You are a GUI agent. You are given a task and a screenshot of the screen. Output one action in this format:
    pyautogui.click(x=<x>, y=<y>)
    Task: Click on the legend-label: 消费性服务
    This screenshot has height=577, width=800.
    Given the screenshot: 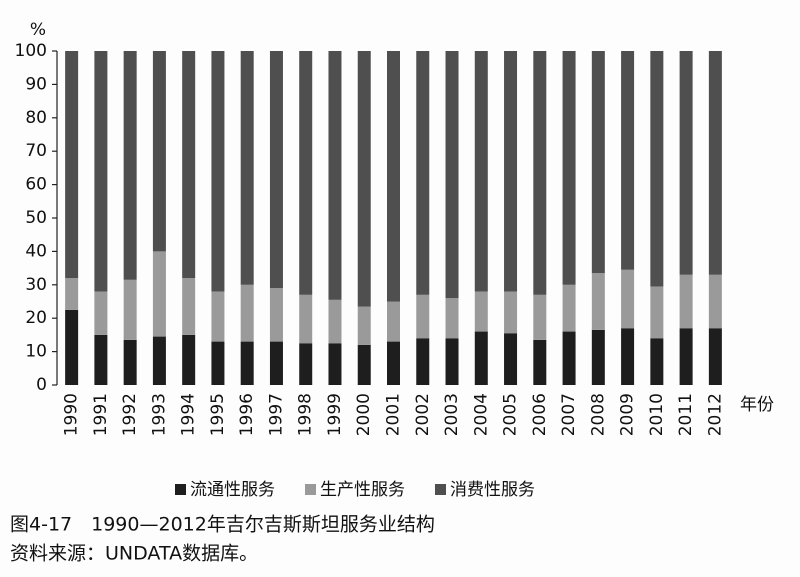 What is the action you would take?
    pyautogui.click(x=492, y=490)
    